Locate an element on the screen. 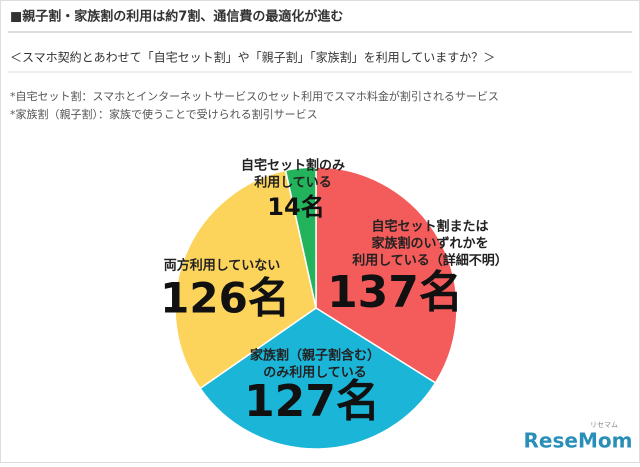 This screenshot has height=467, width=640. slice-label: 自宅セット割のみ is located at coordinates (293, 166).